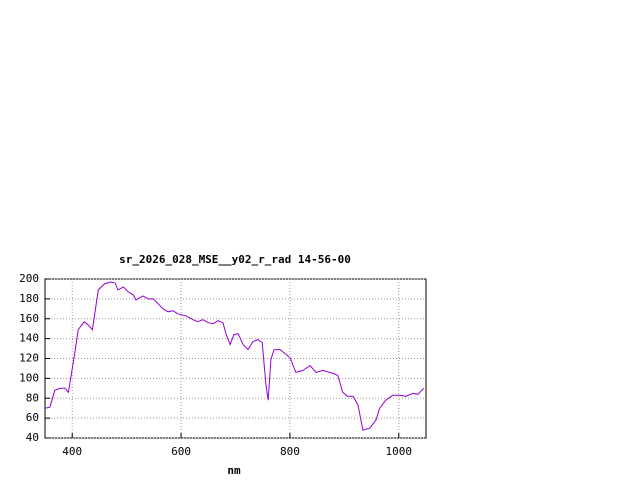  What do you see at coordinates (29, 358) in the screenshot?
I see `y-tick-label: 120` at bounding box center [29, 358].